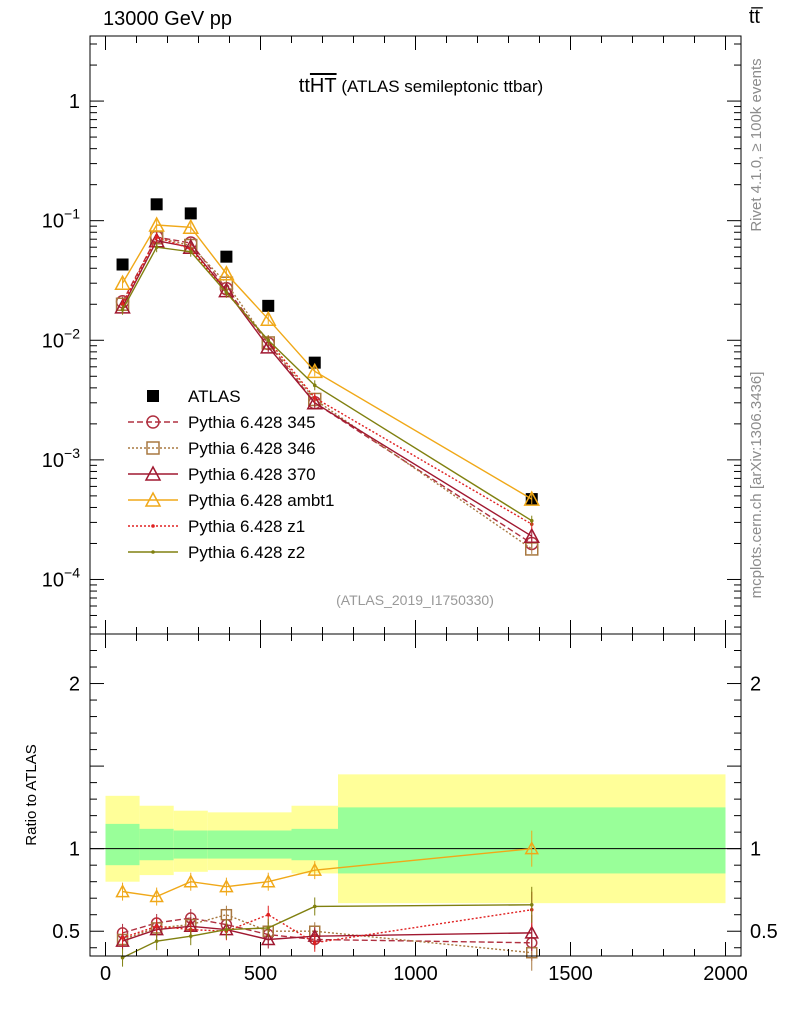  What do you see at coordinates (754, 17) in the screenshot?
I see `header-right: tt̅` at bounding box center [754, 17].